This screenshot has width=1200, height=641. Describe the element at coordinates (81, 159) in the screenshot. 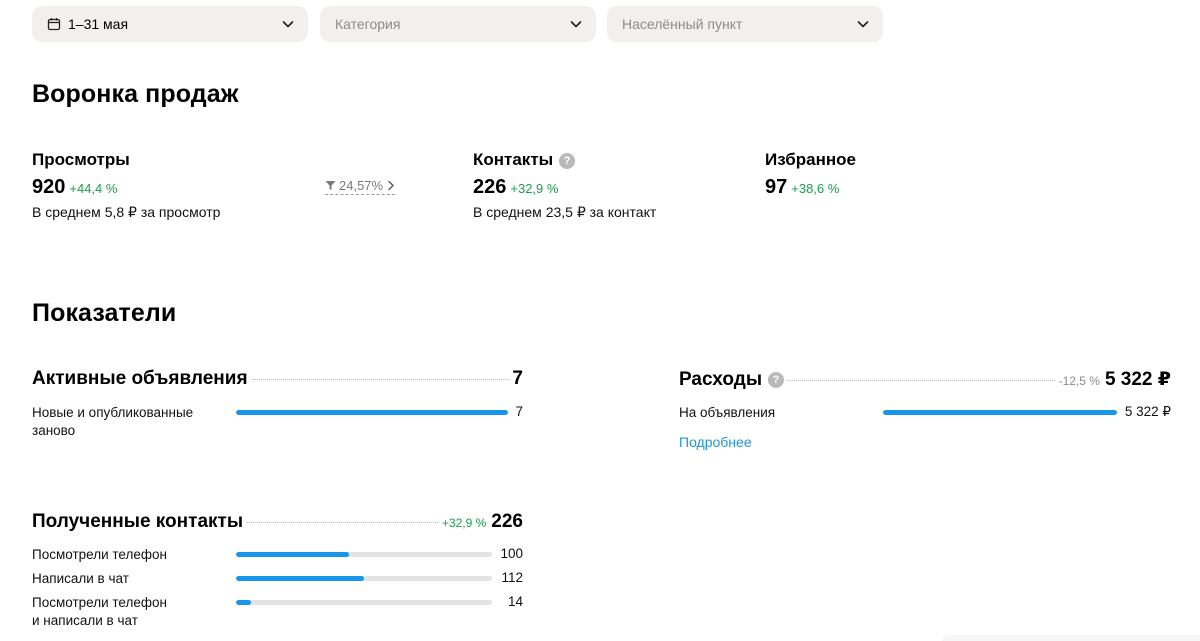

I see `views-title: Просмотры` at that location.